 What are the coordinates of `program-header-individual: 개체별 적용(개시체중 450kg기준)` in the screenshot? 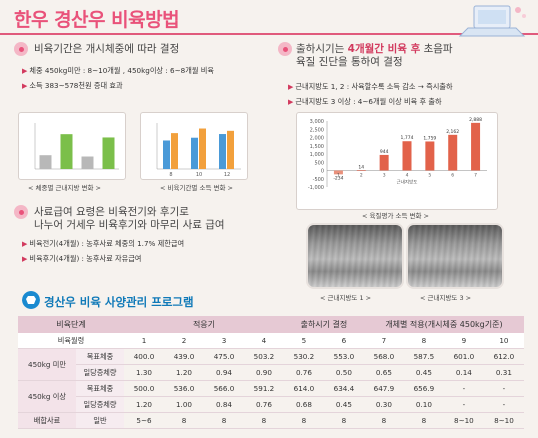 It's located at (443, 324).